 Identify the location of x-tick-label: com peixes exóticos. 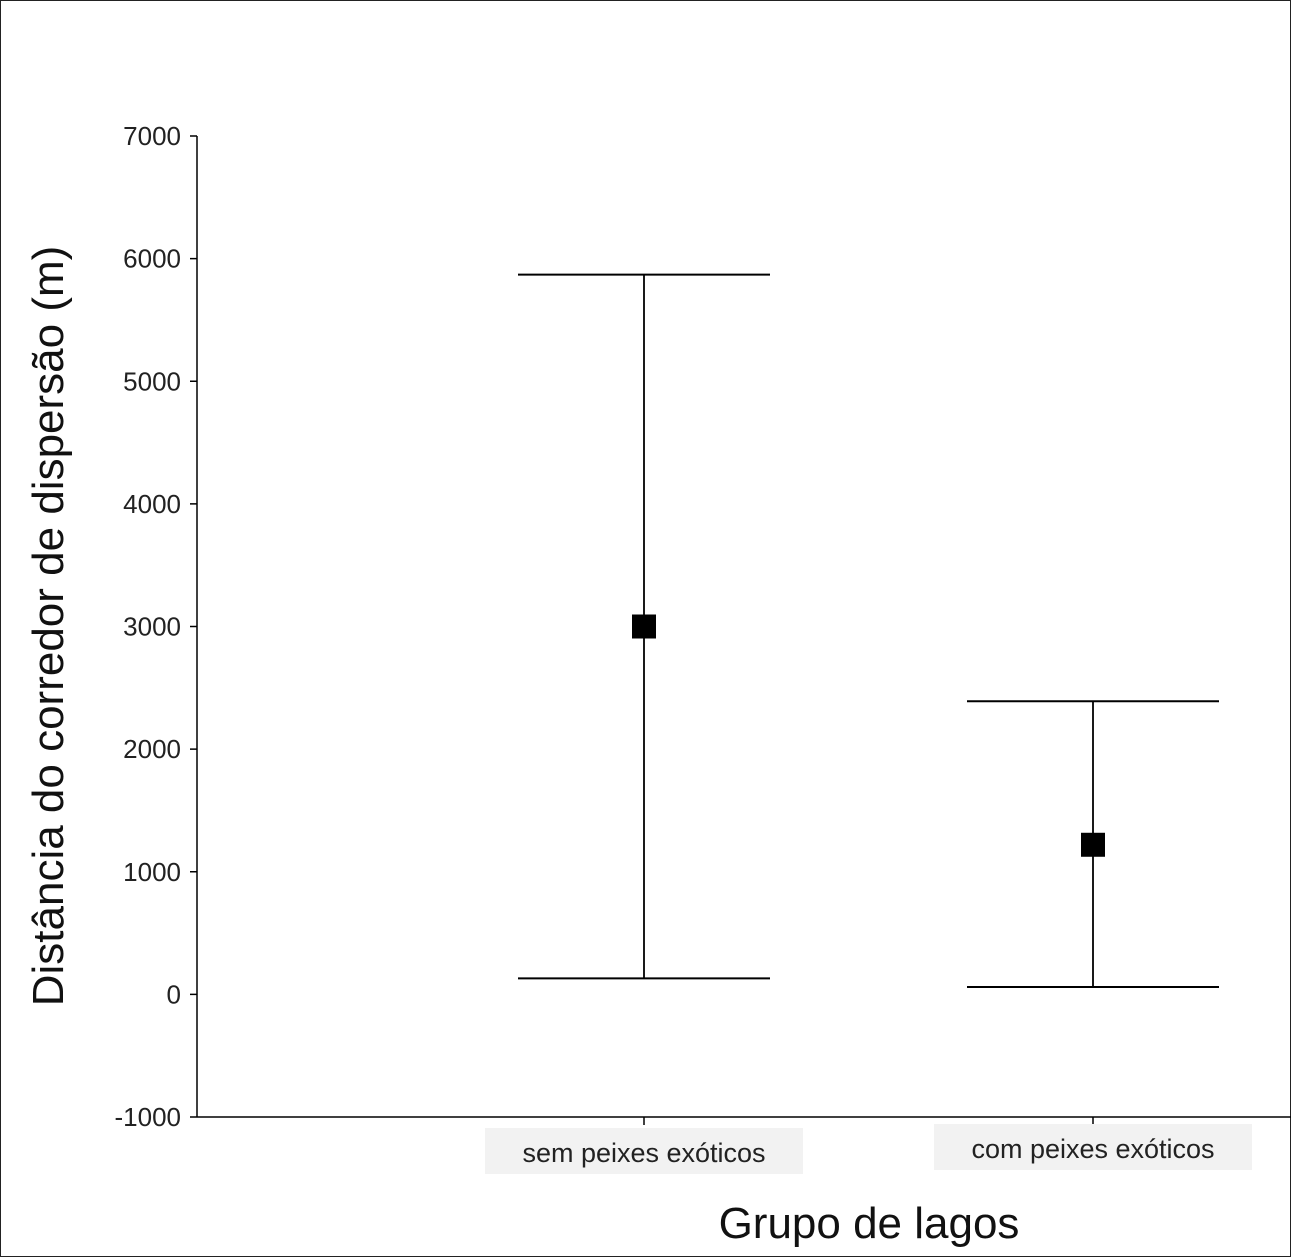
(1092, 1149).